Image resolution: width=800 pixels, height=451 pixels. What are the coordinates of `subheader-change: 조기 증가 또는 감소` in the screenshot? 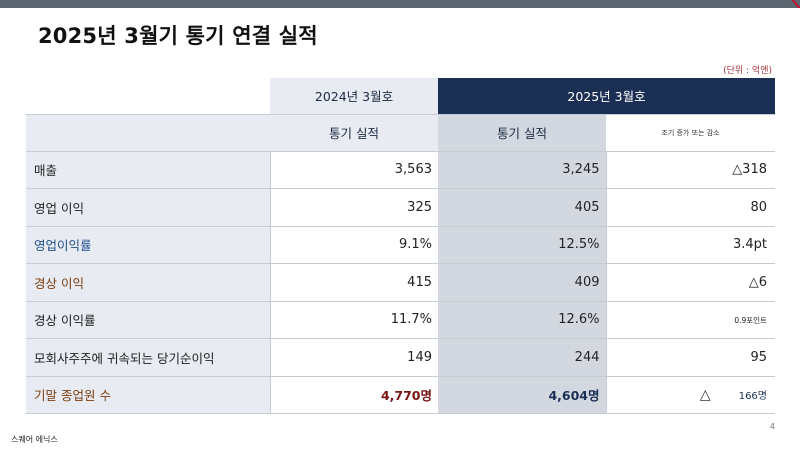 It's located at (690, 133).